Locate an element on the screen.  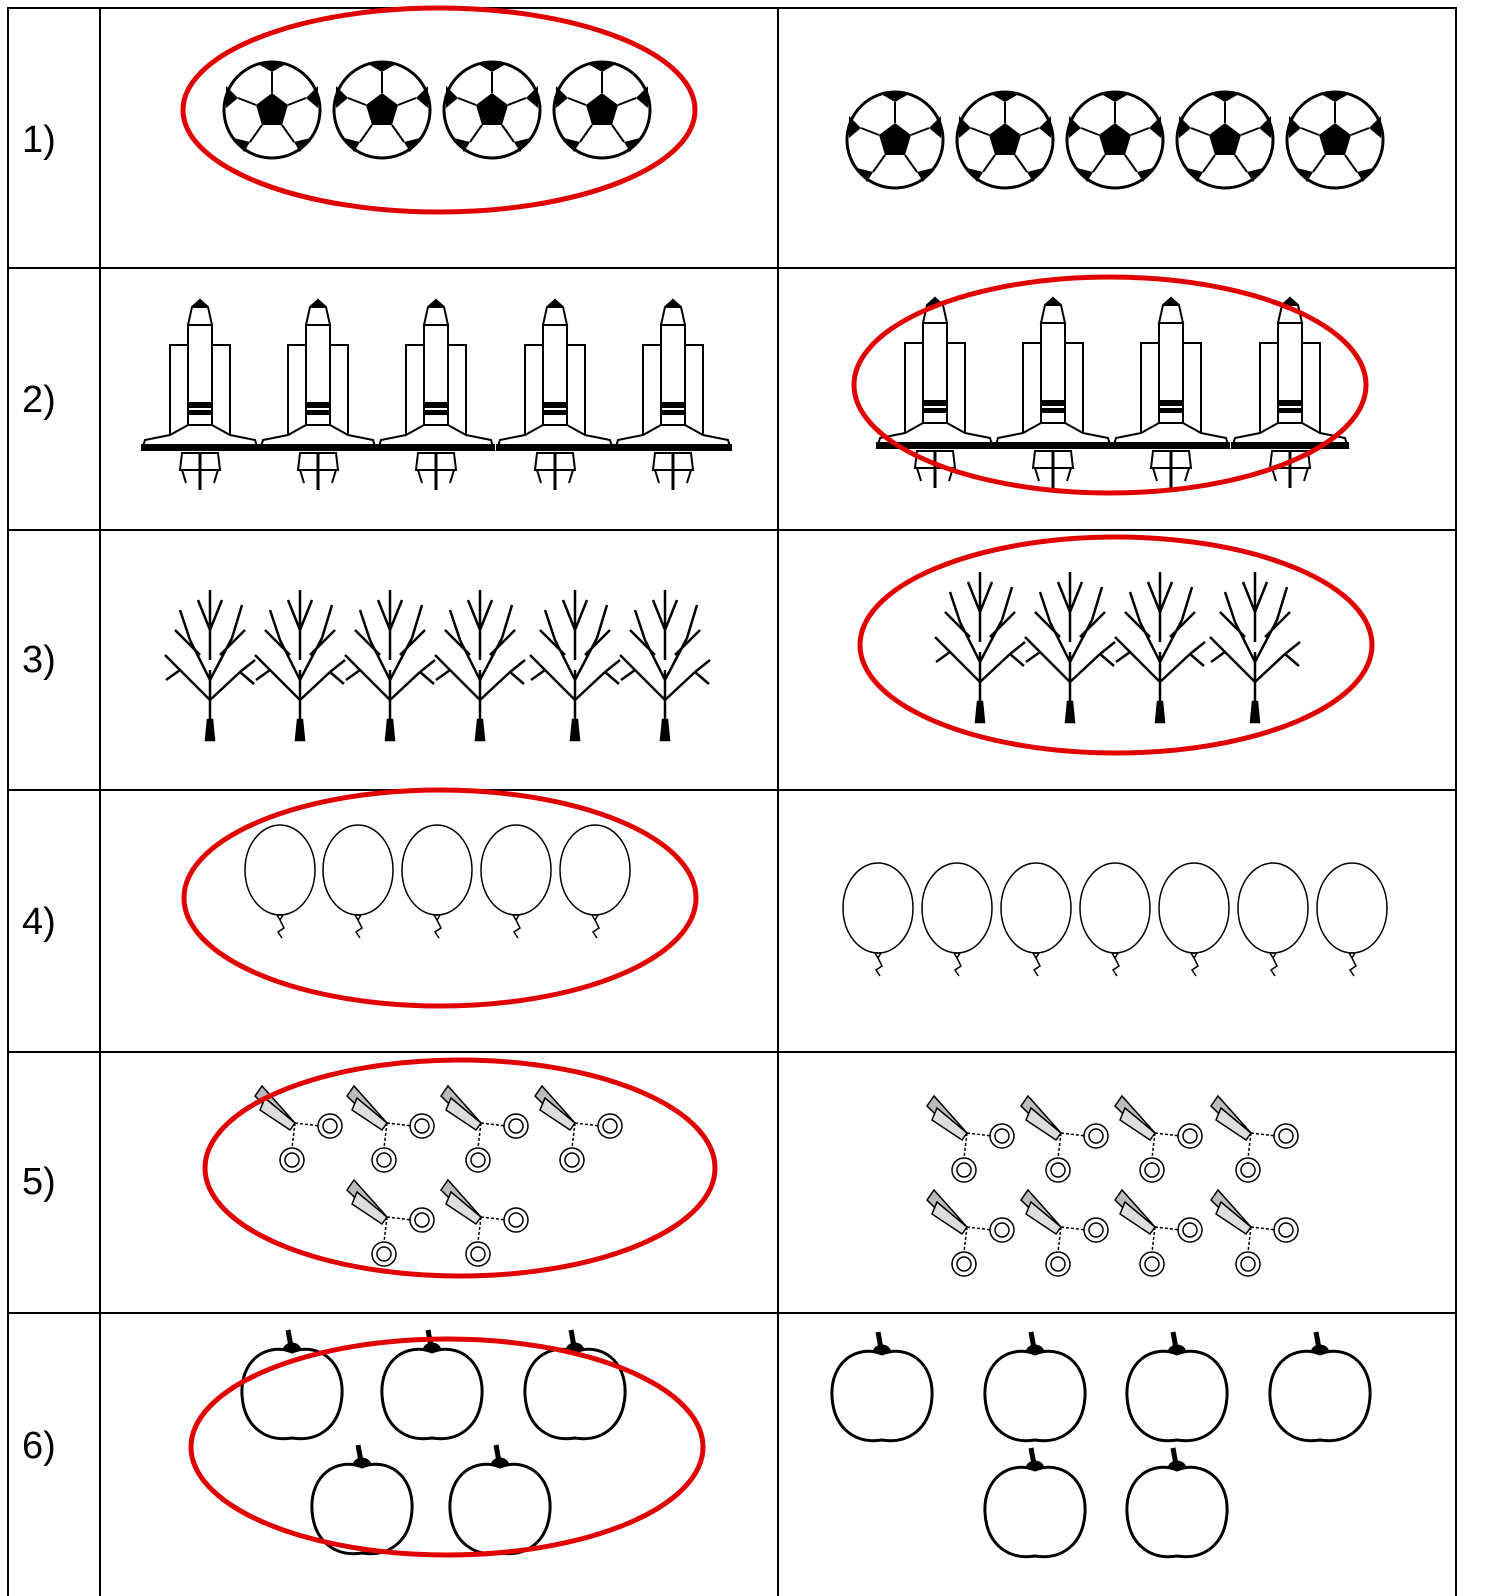
row-label: 1) is located at coordinates (39, 140).